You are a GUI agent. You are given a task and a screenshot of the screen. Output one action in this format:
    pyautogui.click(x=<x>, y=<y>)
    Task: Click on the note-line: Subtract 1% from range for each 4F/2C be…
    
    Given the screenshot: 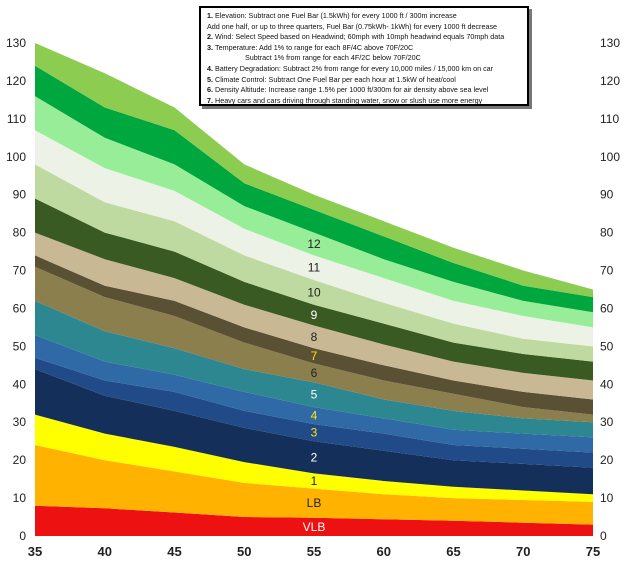 What is the action you would take?
    pyautogui.click(x=364, y=58)
    